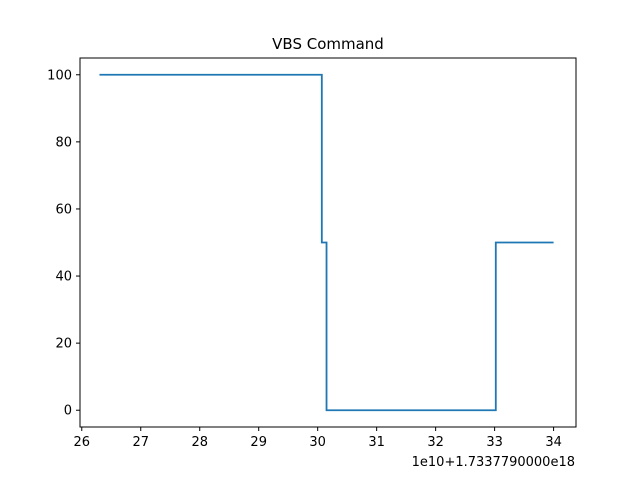 This screenshot has width=640, height=480. Describe the element at coordinates (59, 75) in the screenshot. I see `y-tick-label: 100` at that location.